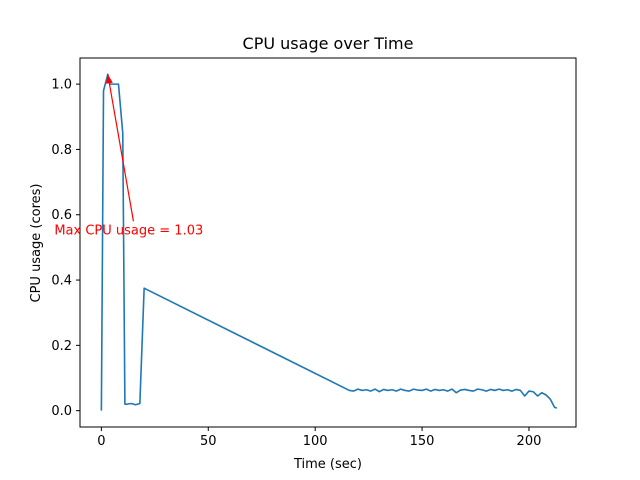 The height and width of the screenshot is (480, 640). Describe the element at coordinates (101, 441) in the screenshot. I see `x-tick-label: 0` at that location.